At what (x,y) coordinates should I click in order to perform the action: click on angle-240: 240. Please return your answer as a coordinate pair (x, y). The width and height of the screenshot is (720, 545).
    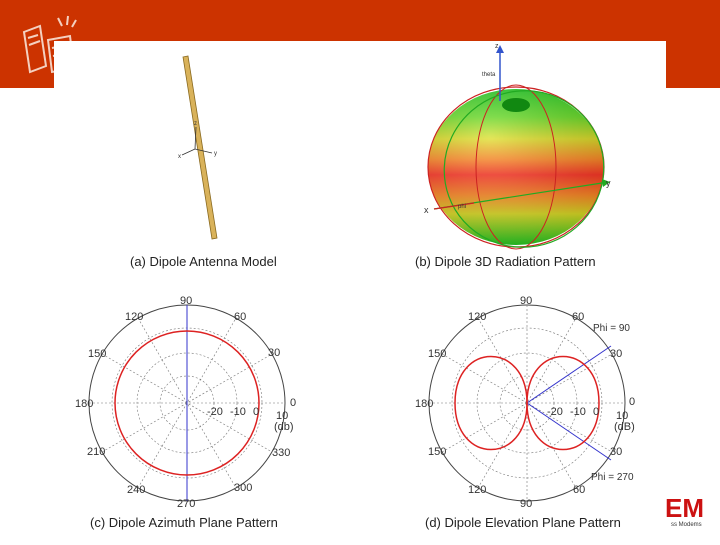
    Looking at the image, I should click on (136, 490).